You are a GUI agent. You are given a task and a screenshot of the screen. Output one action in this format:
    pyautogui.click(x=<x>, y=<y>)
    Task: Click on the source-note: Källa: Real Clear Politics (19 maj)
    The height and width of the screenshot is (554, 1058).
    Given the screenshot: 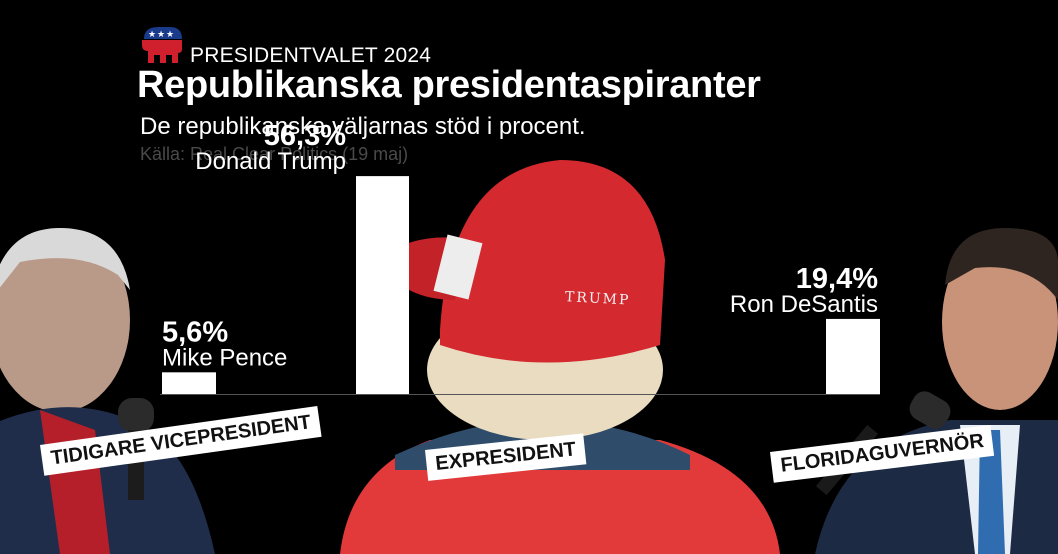 What is the action you would take?
    pyautogui.click(x=274, y=154)
    